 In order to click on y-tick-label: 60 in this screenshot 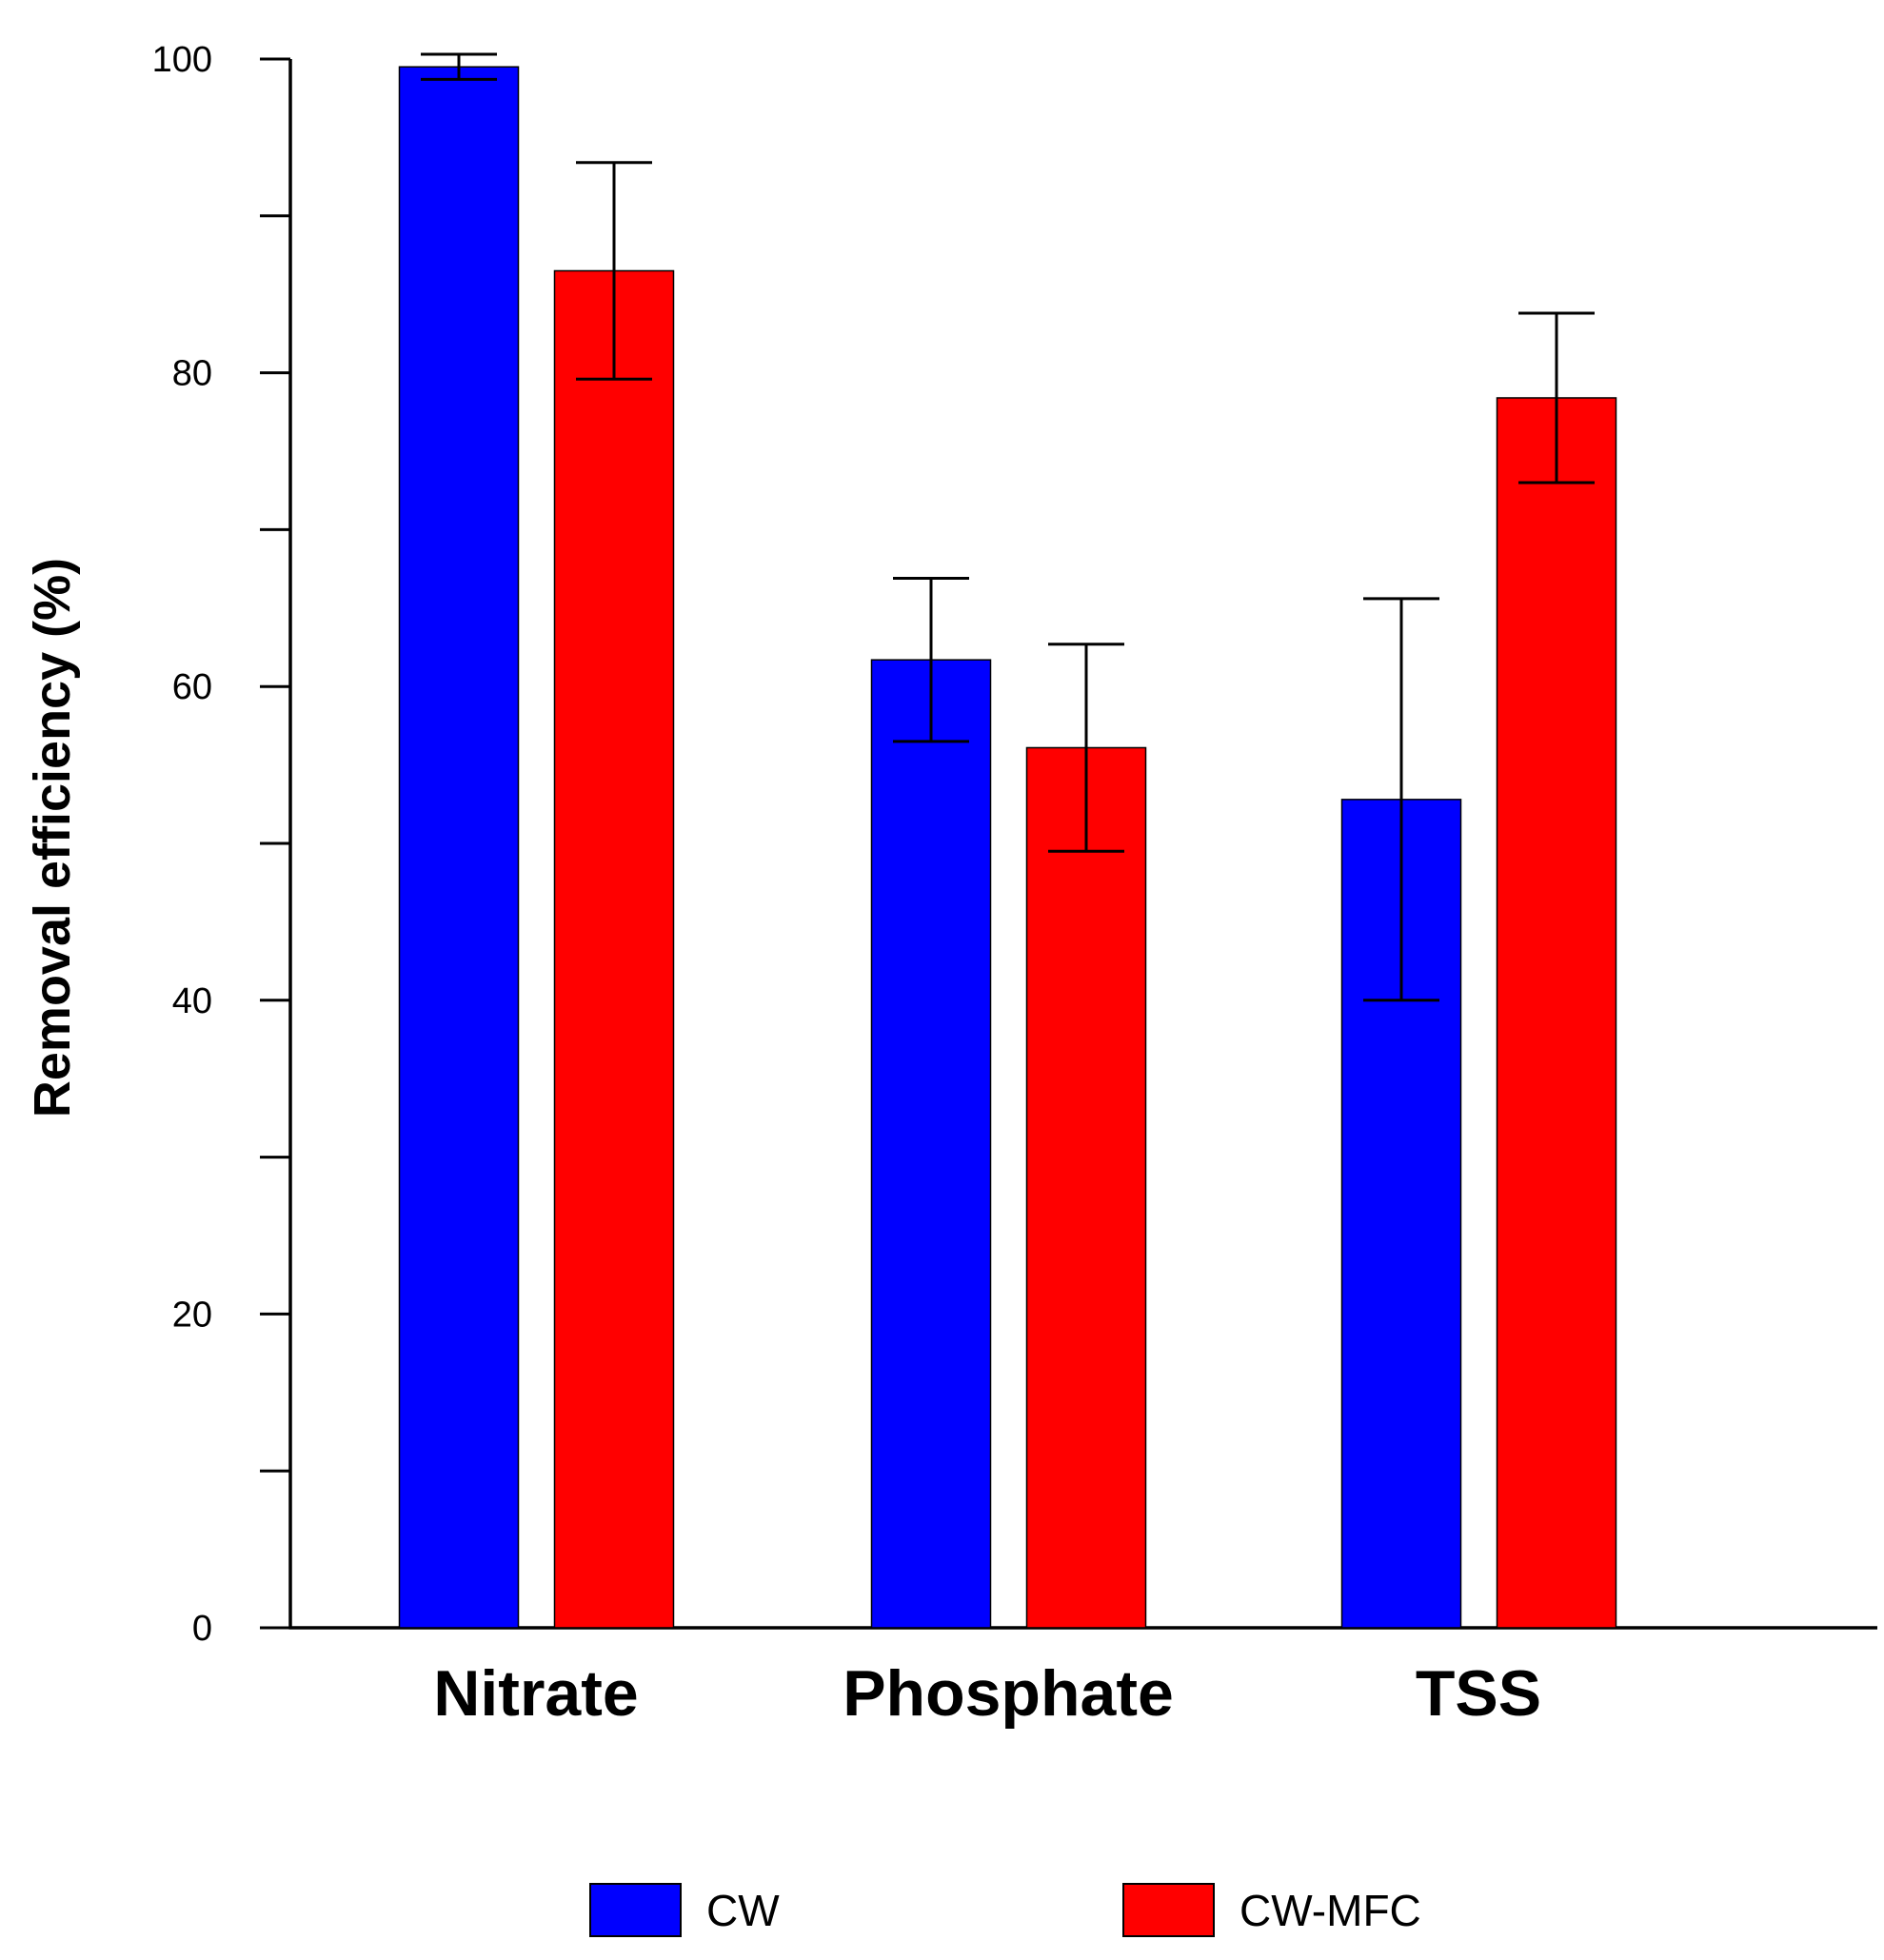, I will do `click(192, 687)`.